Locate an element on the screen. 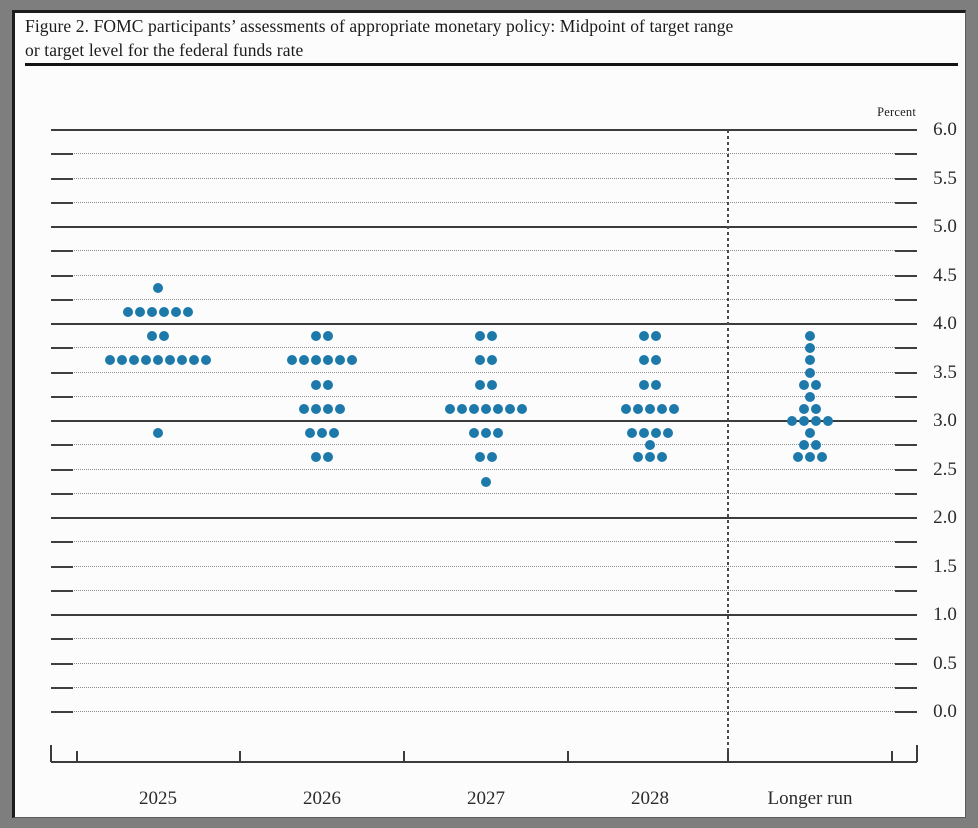 The height and width of the screenshot is (828, 978). x-axis-category-label: 2025 is located at coordinates (158, 798).